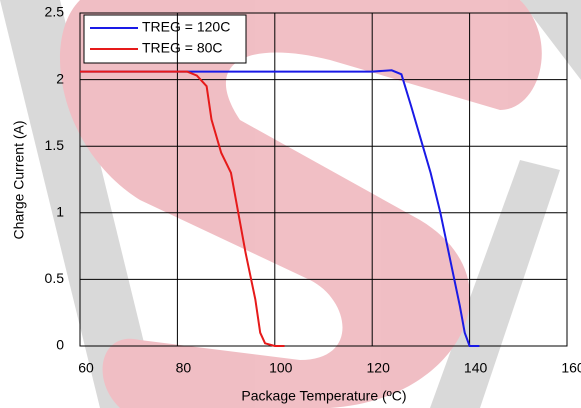 Image resolution: width=581 pixels, height=408 pixels. Describe the element at coordinates (55, 12) in the screenshot. I see `y-tick-label: 2.5` at that location.